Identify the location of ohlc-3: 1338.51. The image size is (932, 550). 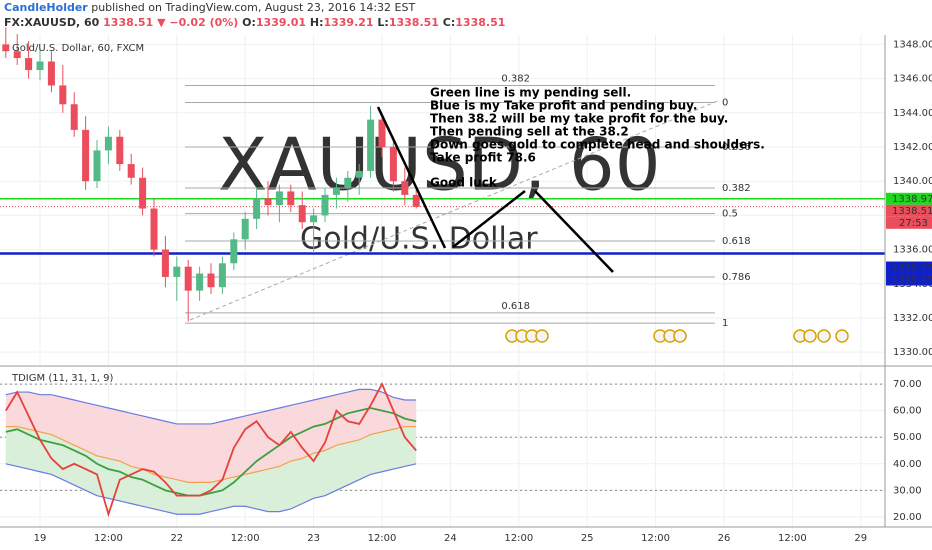
(480, 22).